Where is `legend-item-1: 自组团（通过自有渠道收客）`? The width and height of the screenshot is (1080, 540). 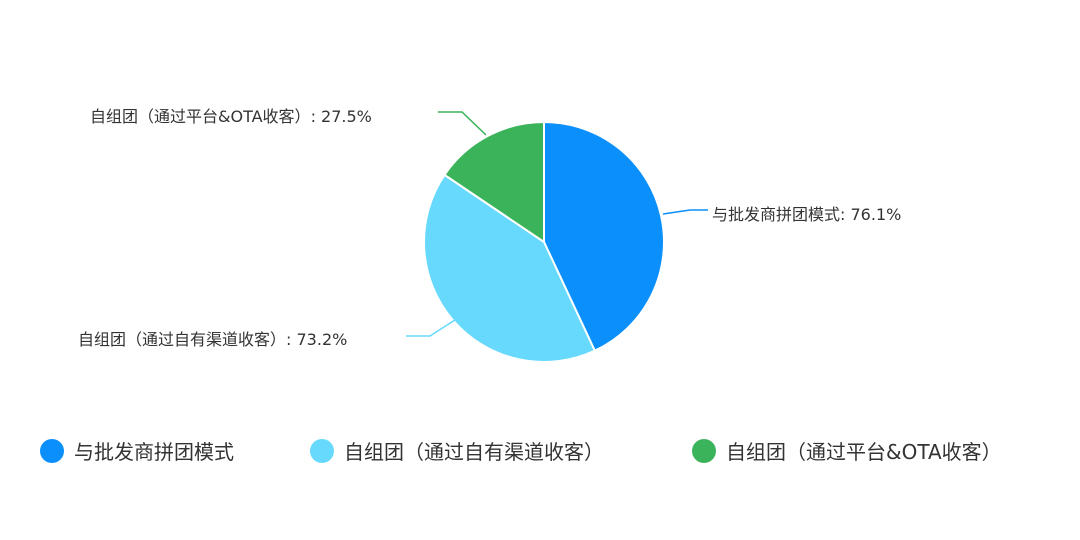 legend-item-1: 自组团（通过自有渠道收客） is located at coordinates (457, 450).